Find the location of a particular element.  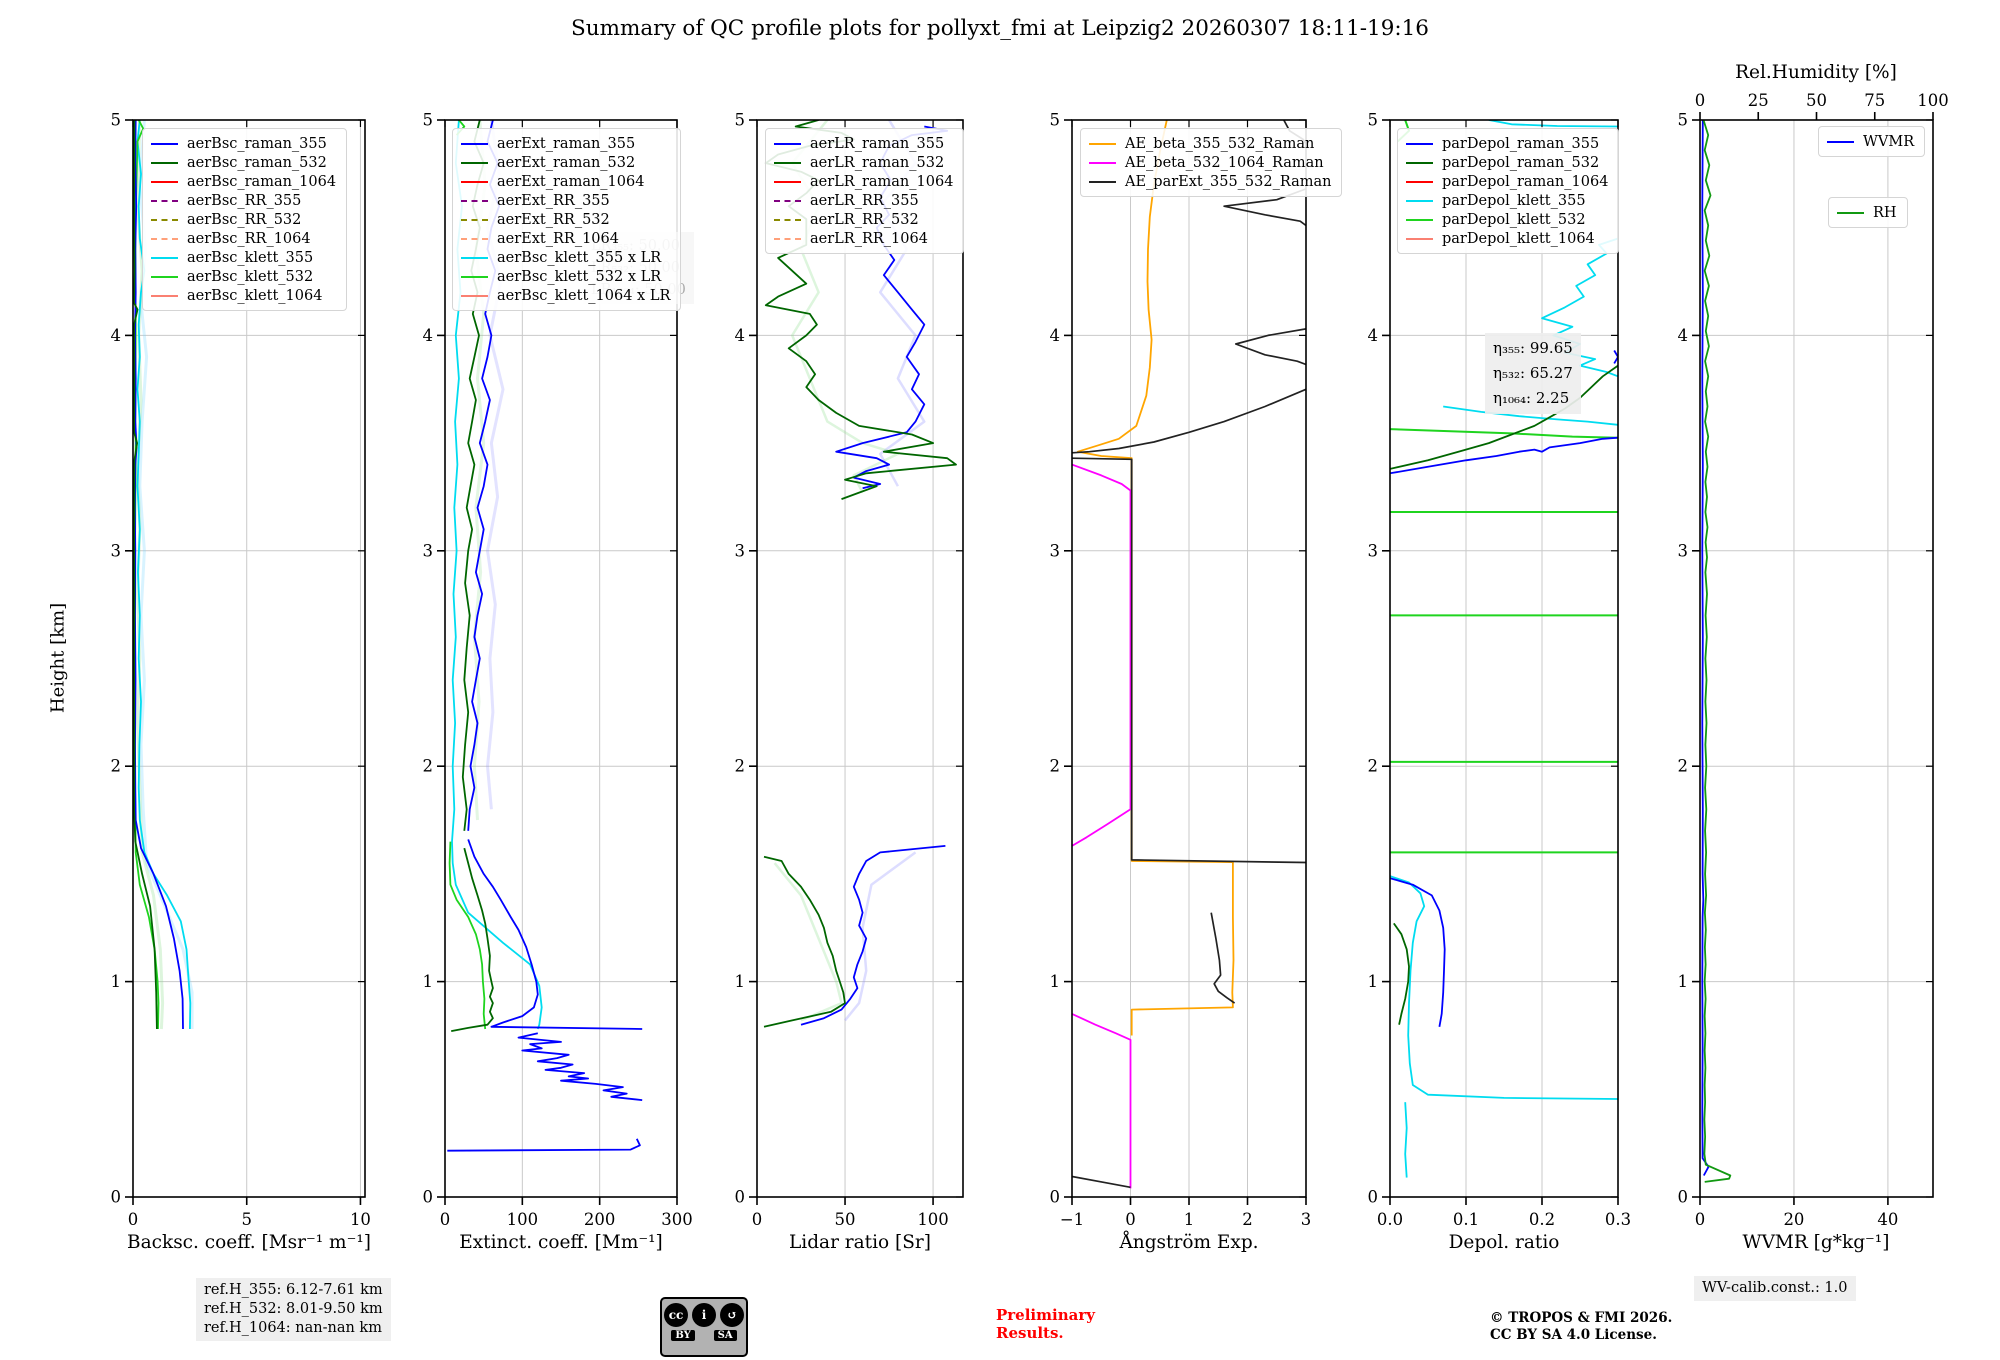

svg-text: 40 is located at coordinates (1887, 1219).